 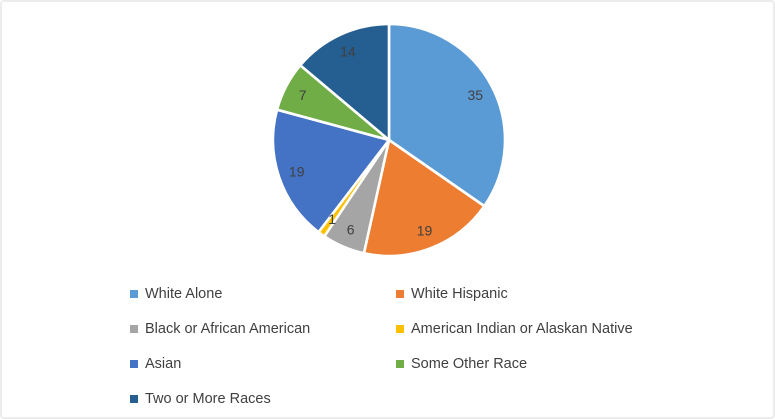 What do you see at coordinates (546, 294) in the screenshot?
I see `legend-item-white-hispanic: White Hispanic` at bounding box center [546, 294].